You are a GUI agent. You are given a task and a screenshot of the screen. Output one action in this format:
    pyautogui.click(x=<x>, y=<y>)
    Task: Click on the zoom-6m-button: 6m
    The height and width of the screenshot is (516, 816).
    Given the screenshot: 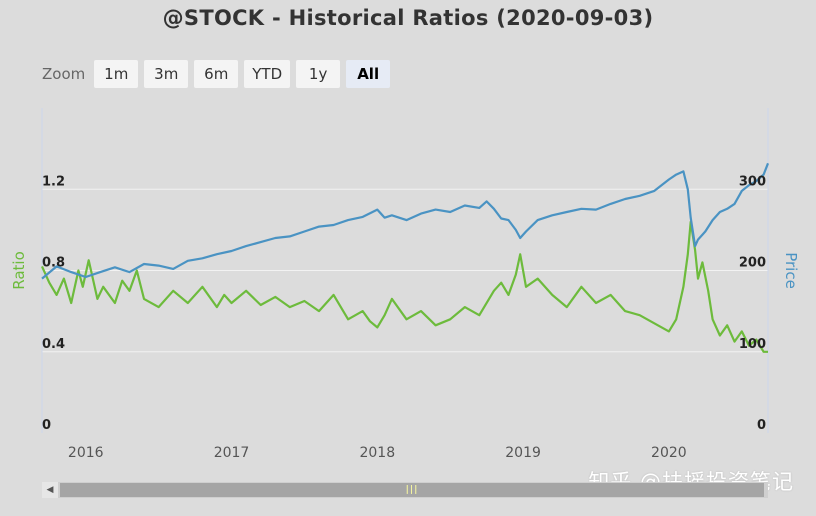 What is the action you would take?
    pyautogui.click(x=216, y=74)
    